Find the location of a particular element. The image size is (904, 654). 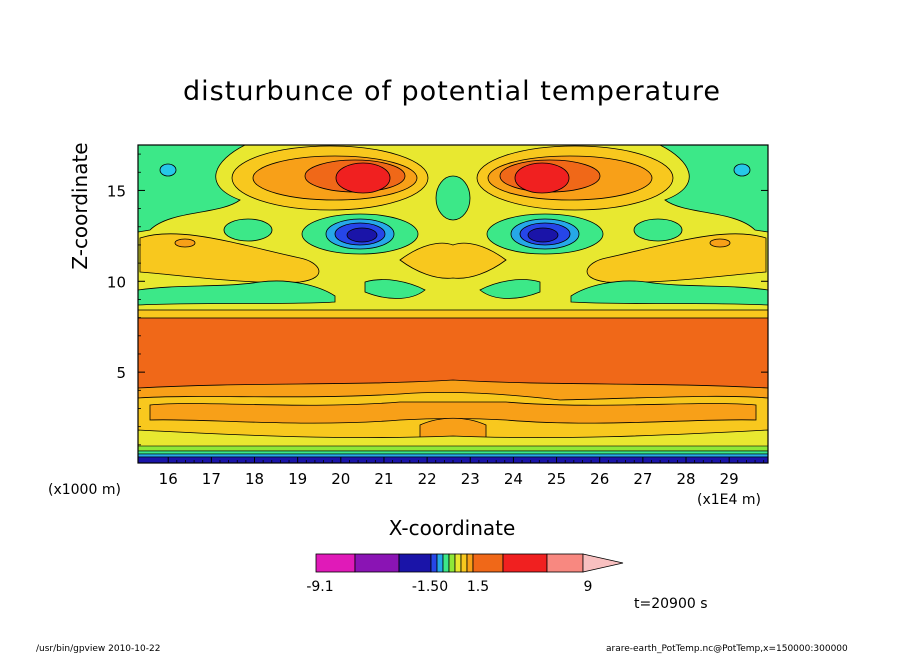

colorbar-extend-triangle is located at coordinates (603, 563).